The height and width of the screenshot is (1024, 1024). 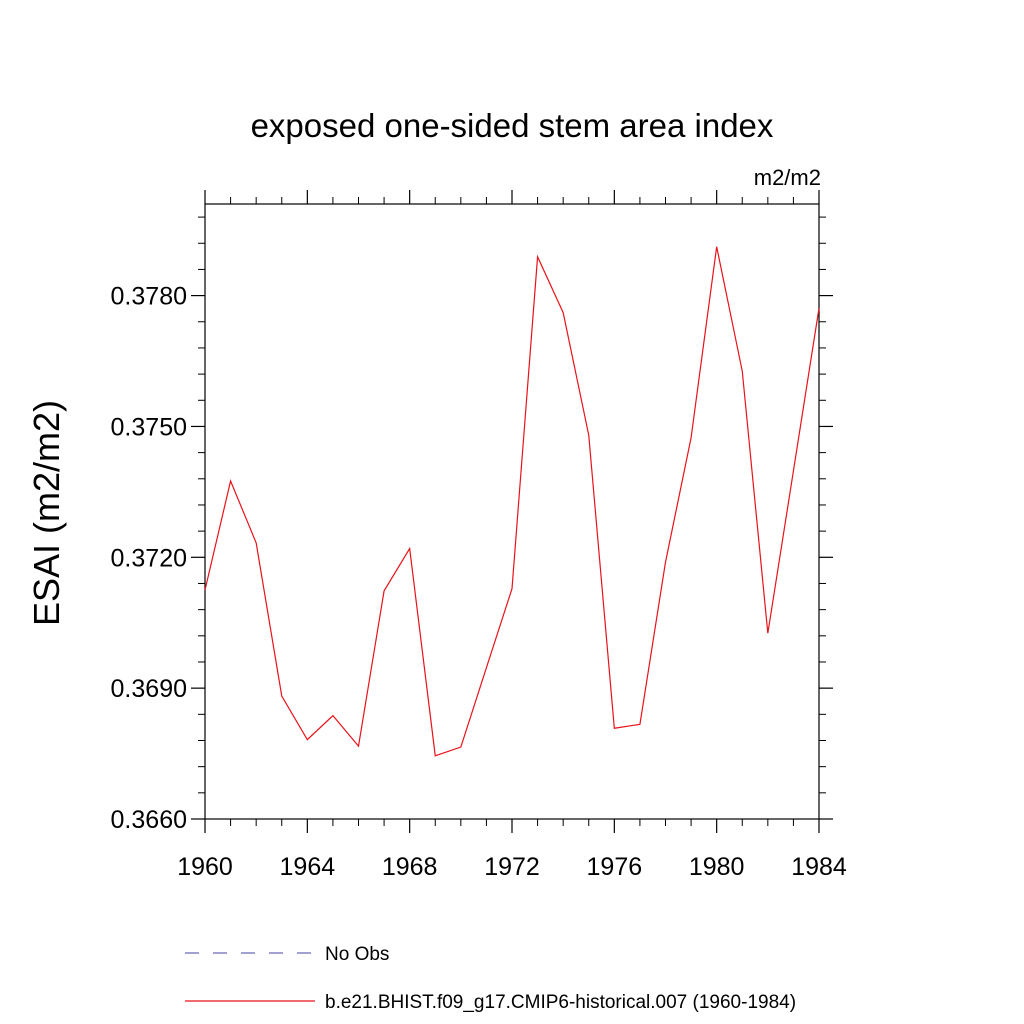 What do you see at coordinates (717, 867) in the screenshot?
I see `x-tick-label: 1980` at bounding box center [717, 867].